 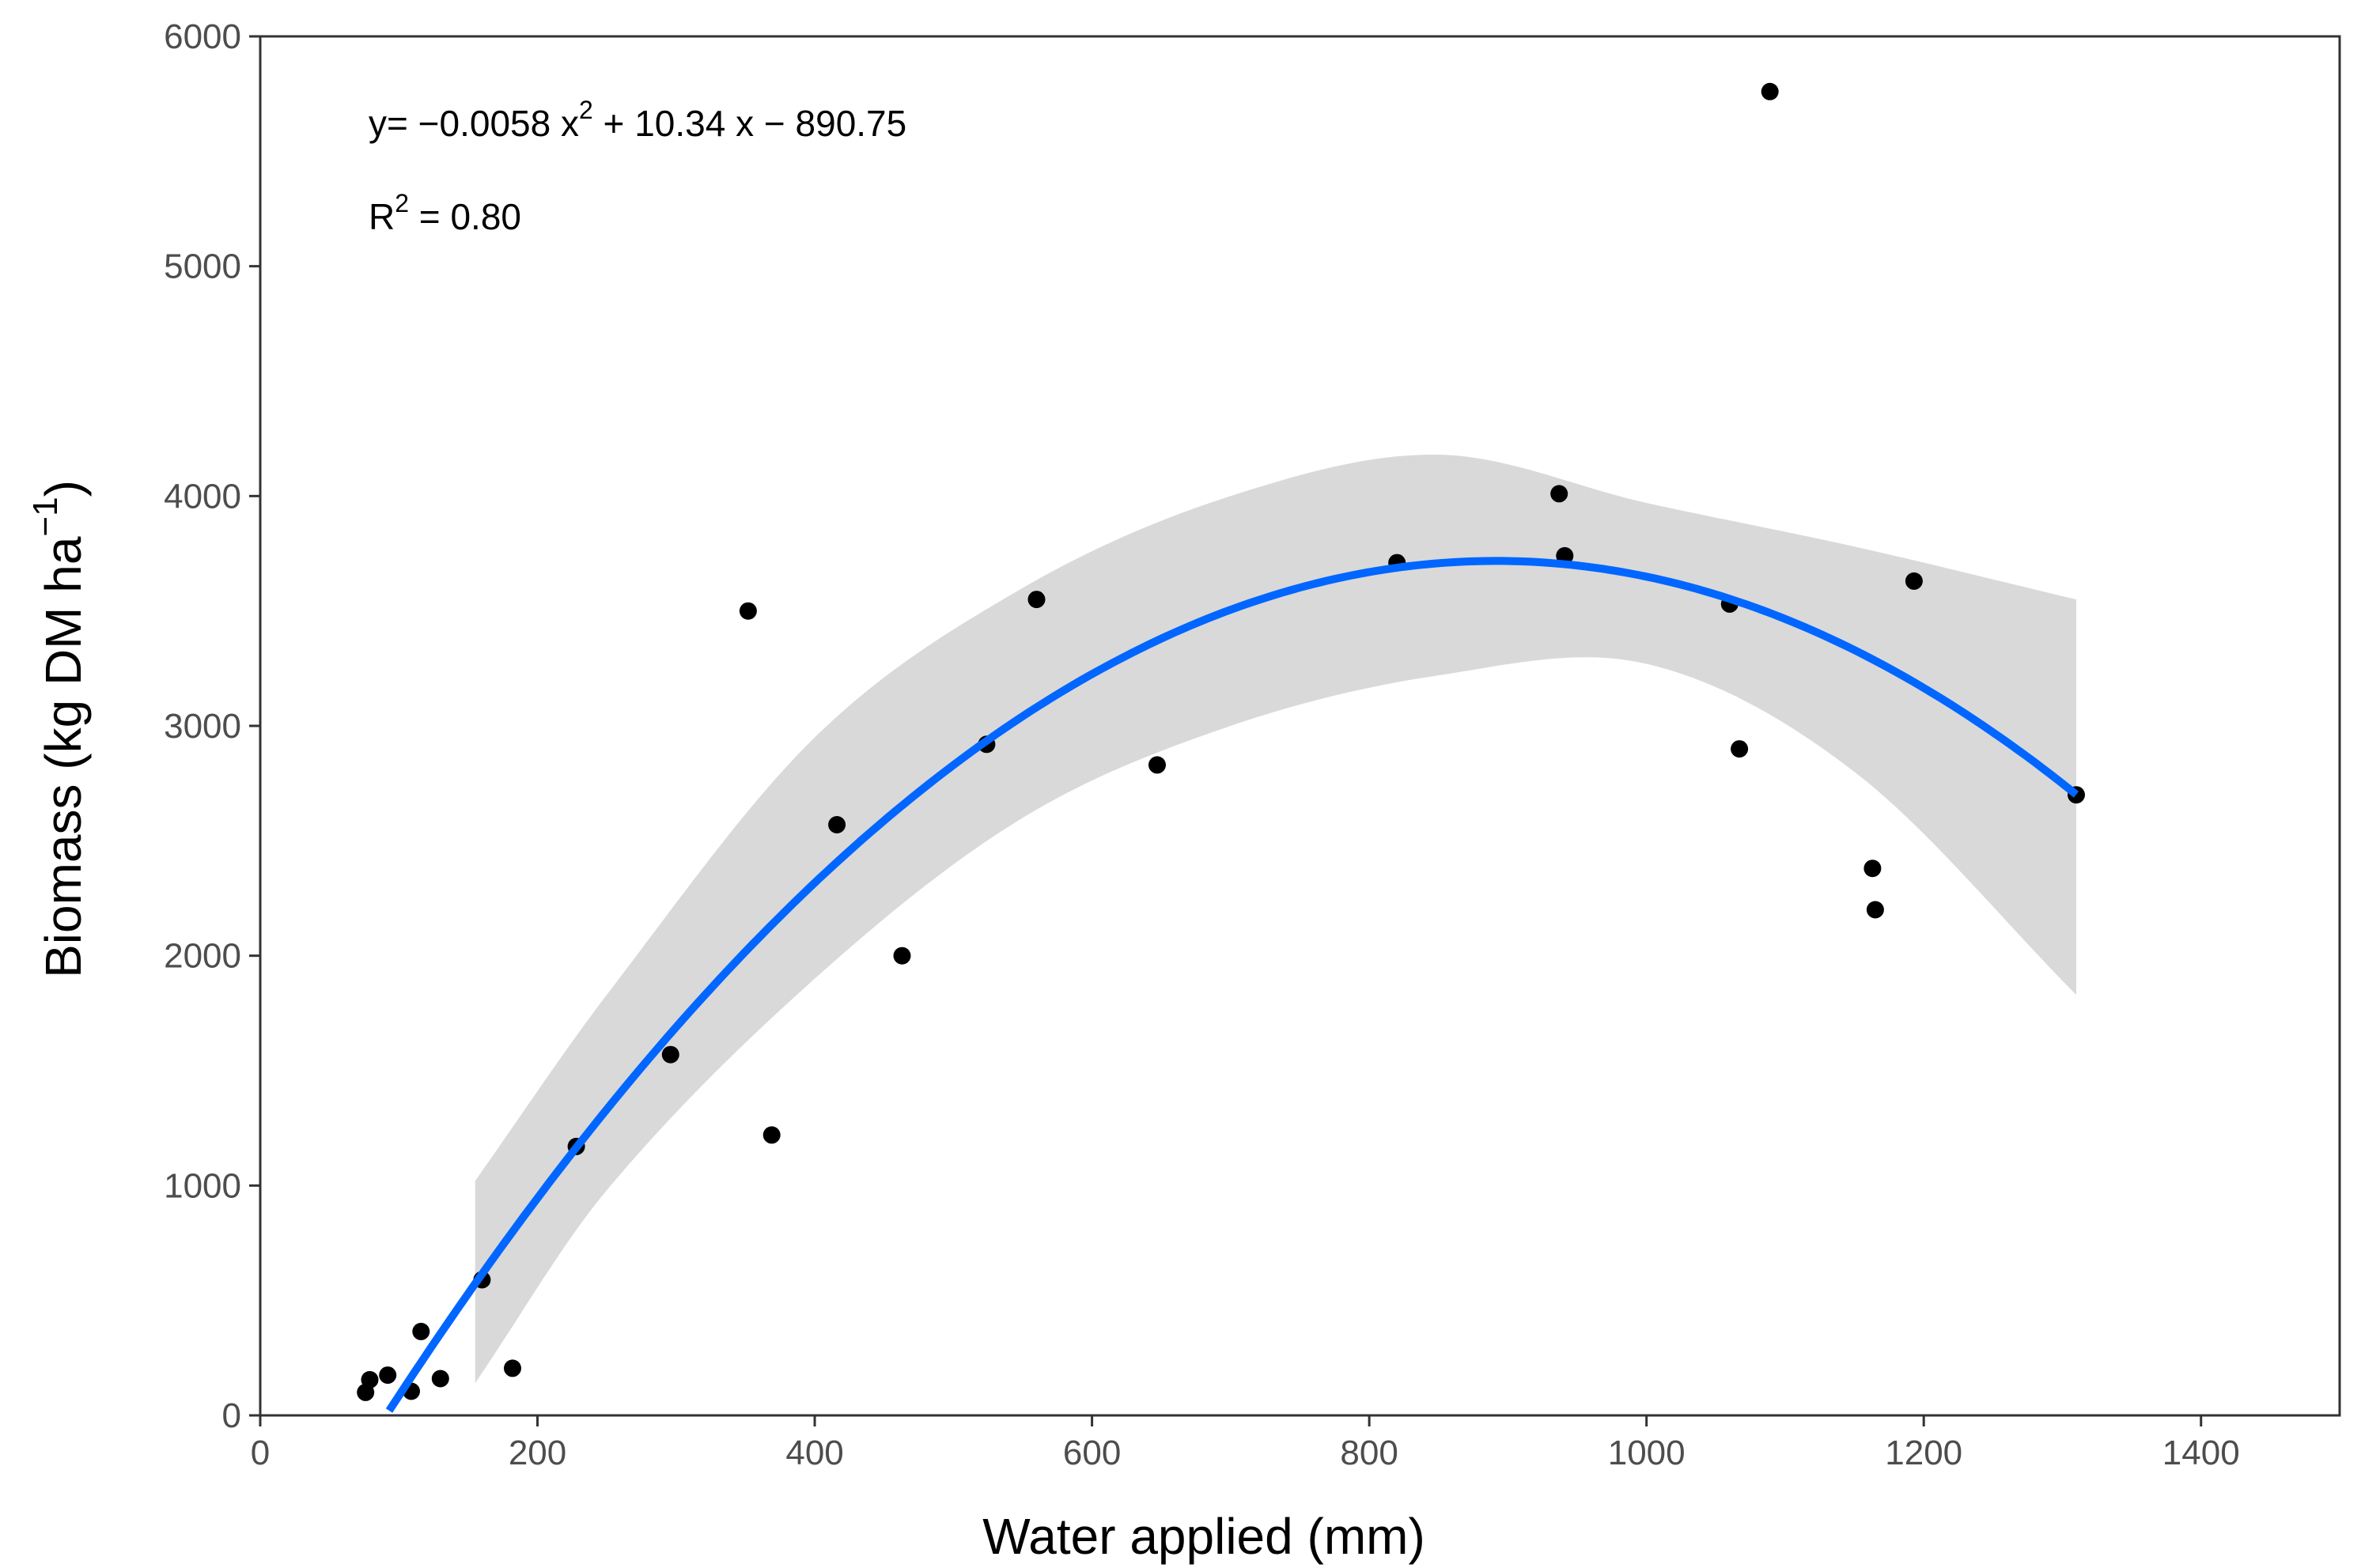 What do you see at coordinates (203, 266) in the screenshot?
I see `y-tick-label: 5000` at bounding box center [203, 266].